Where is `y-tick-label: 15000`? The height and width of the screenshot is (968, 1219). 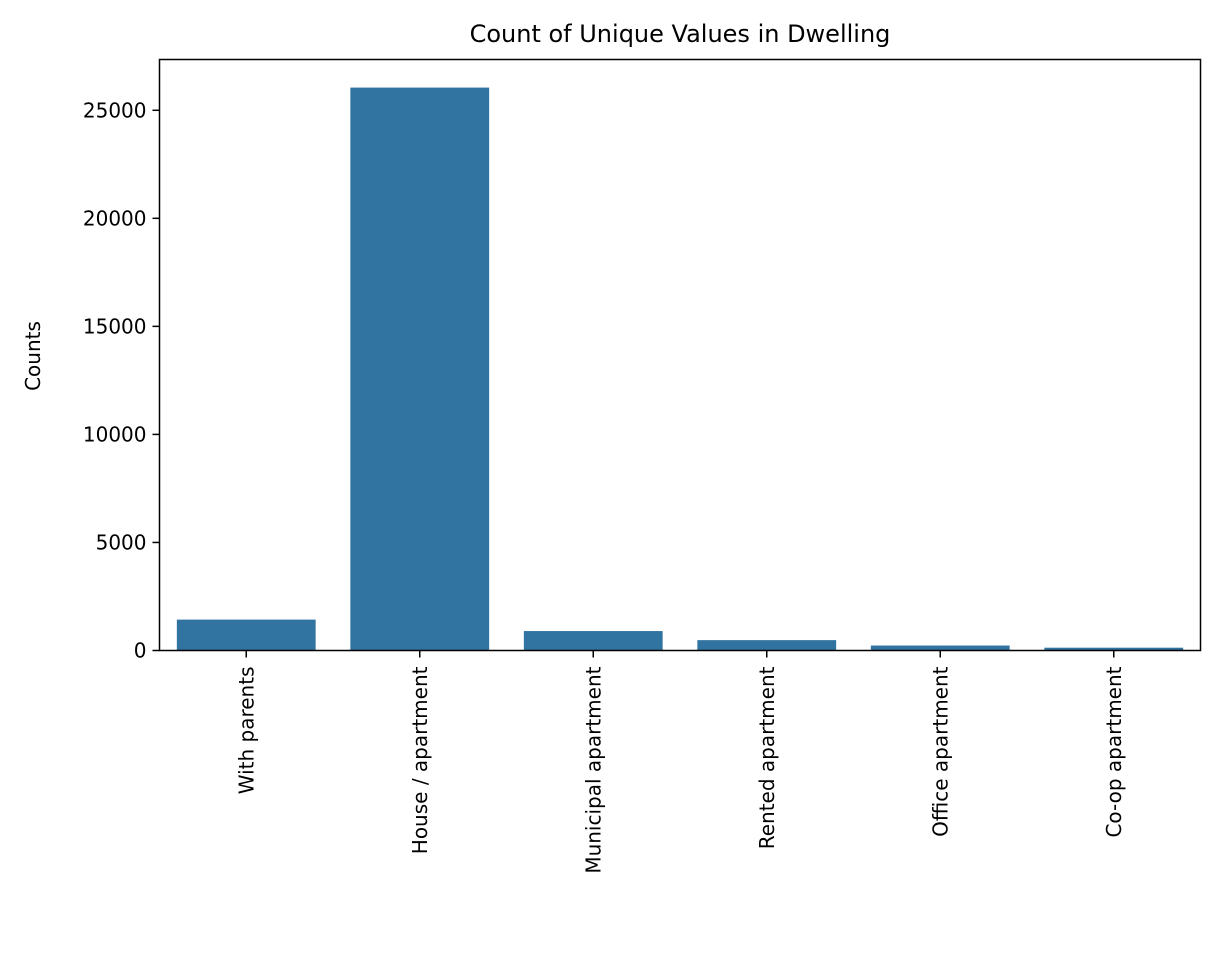 y-tick-label: 15000 is located at coordinates (115, 326).